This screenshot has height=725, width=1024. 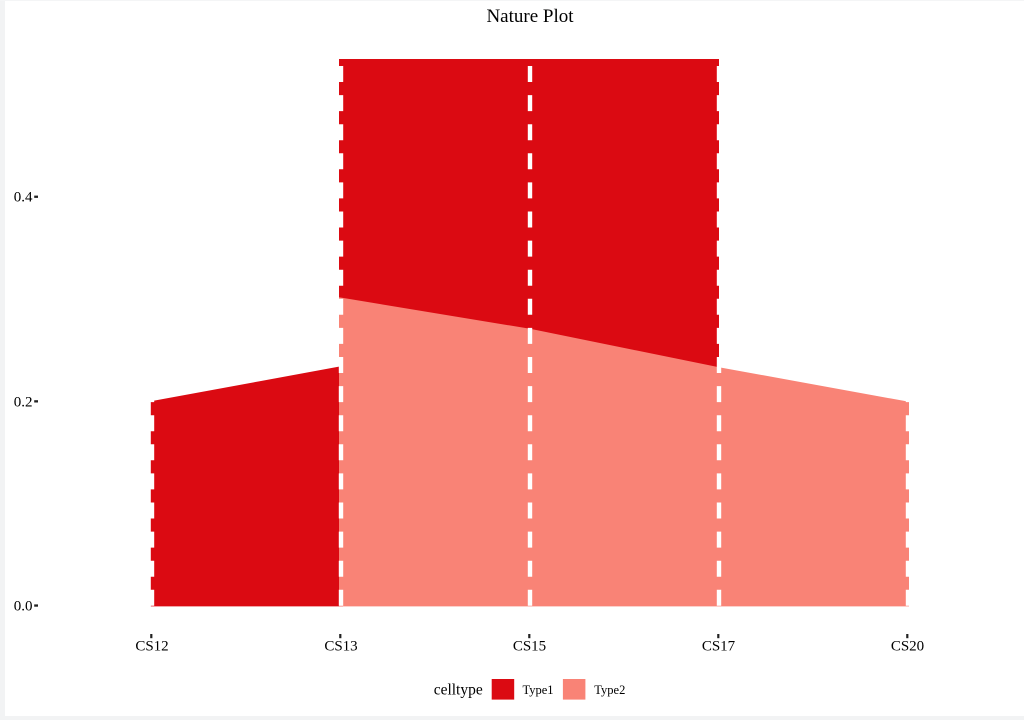 What do you see at coordinates (719, 647) in the screenshot?
I see `svg-text: CS17` at bounding box center [719, 647].